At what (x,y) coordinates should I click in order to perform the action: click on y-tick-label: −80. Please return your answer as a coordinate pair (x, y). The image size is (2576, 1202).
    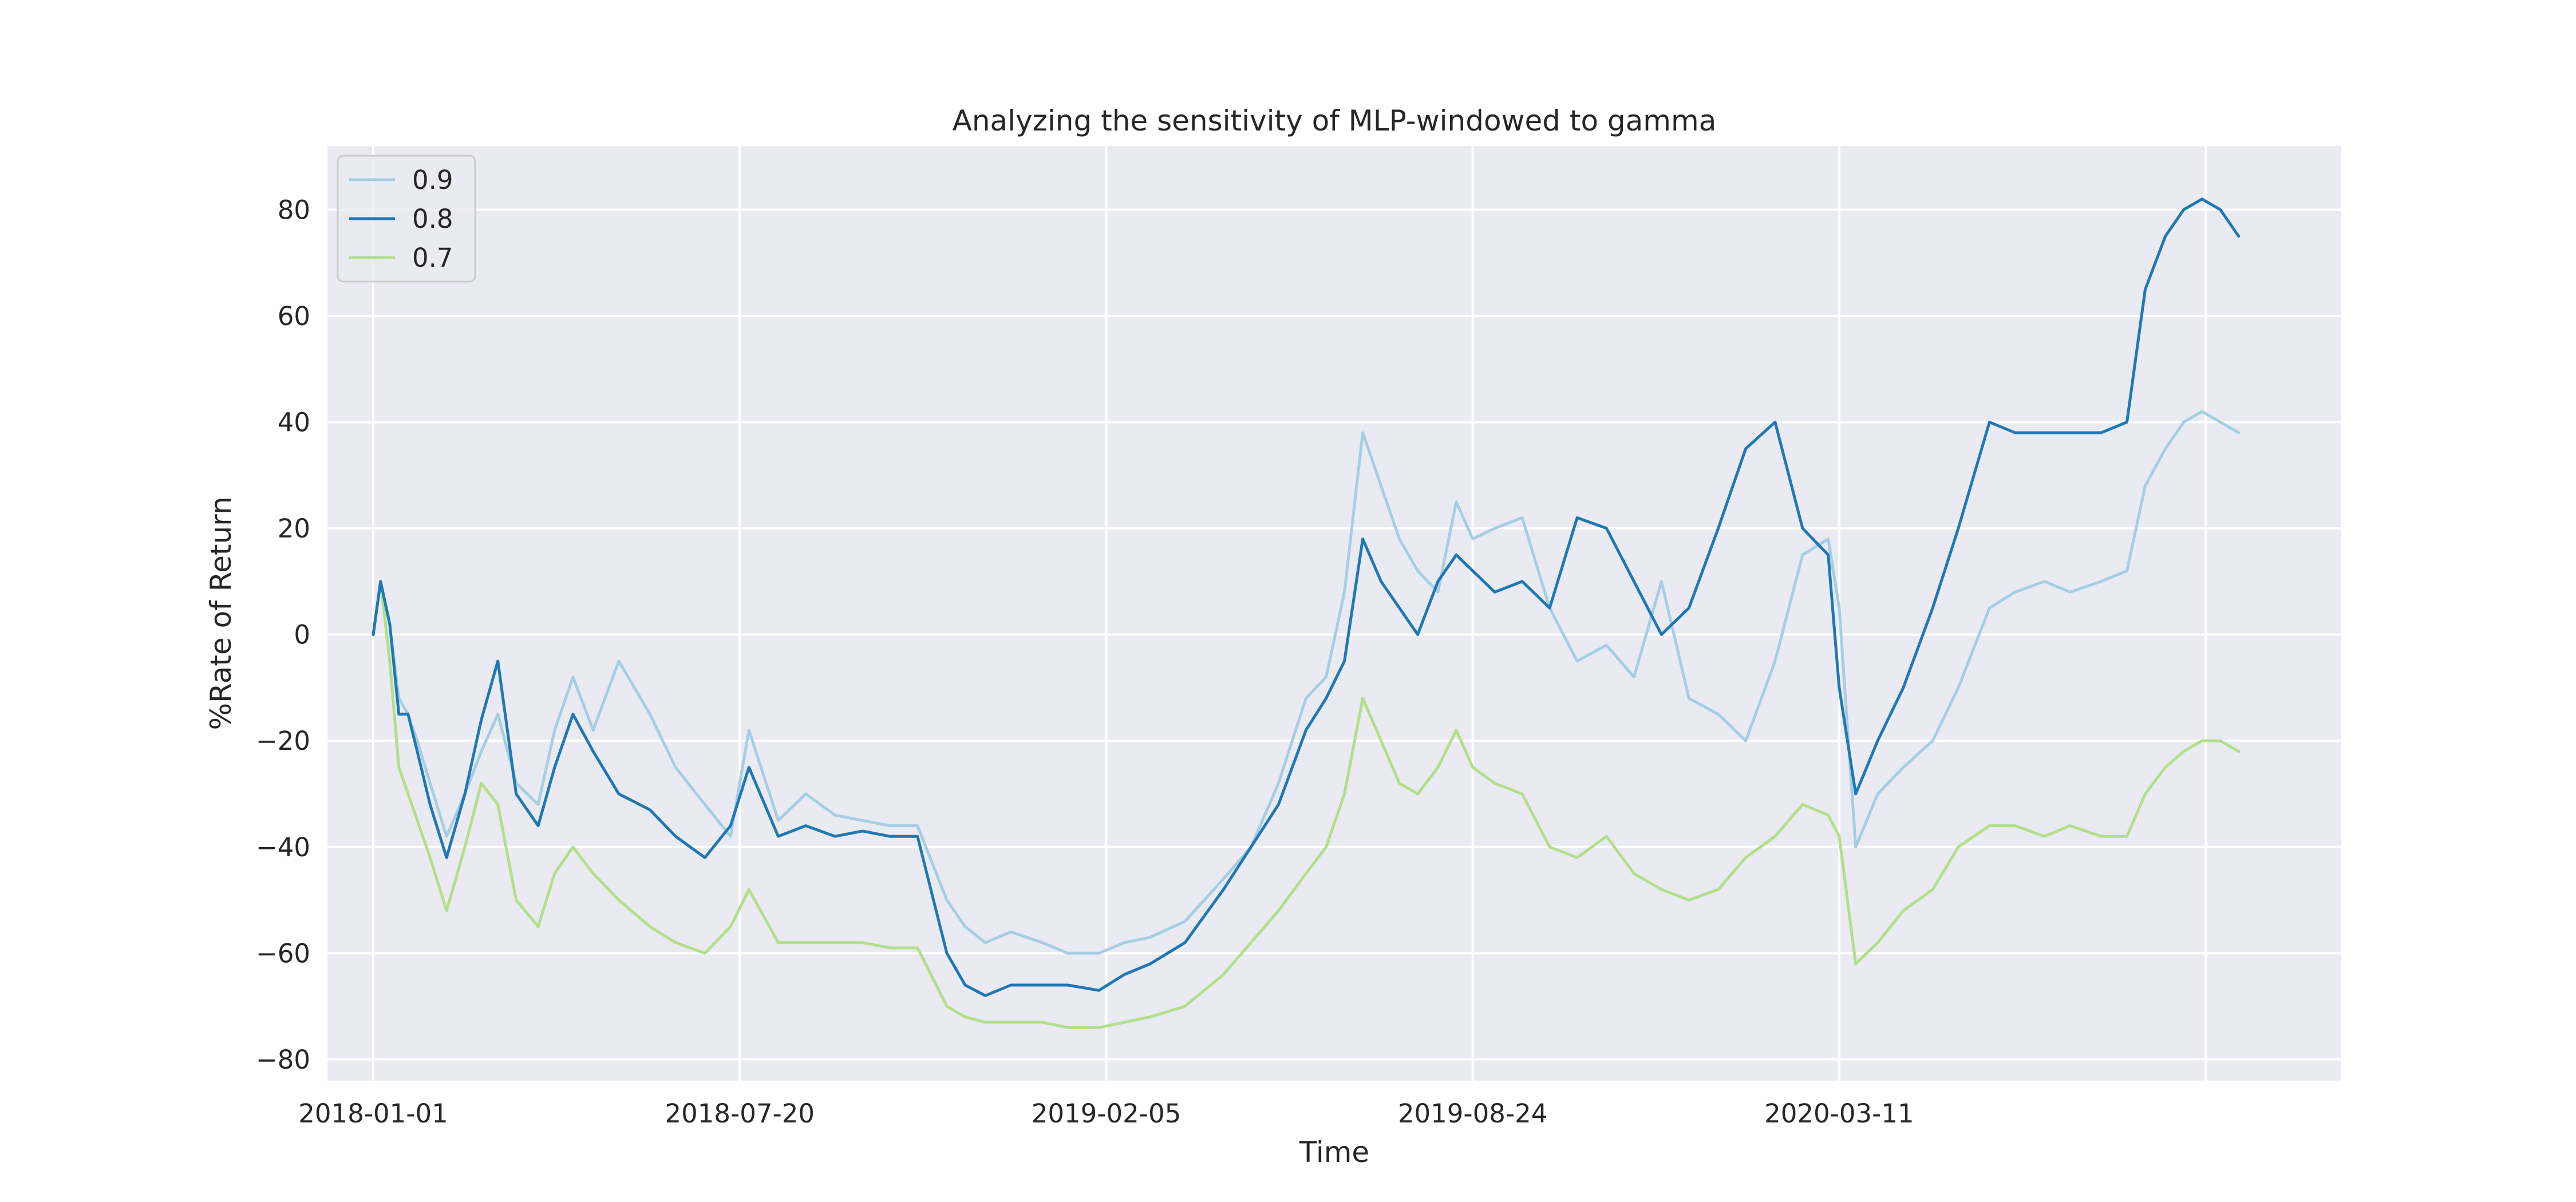
    Looking at the image, I should click on (283, 1060).